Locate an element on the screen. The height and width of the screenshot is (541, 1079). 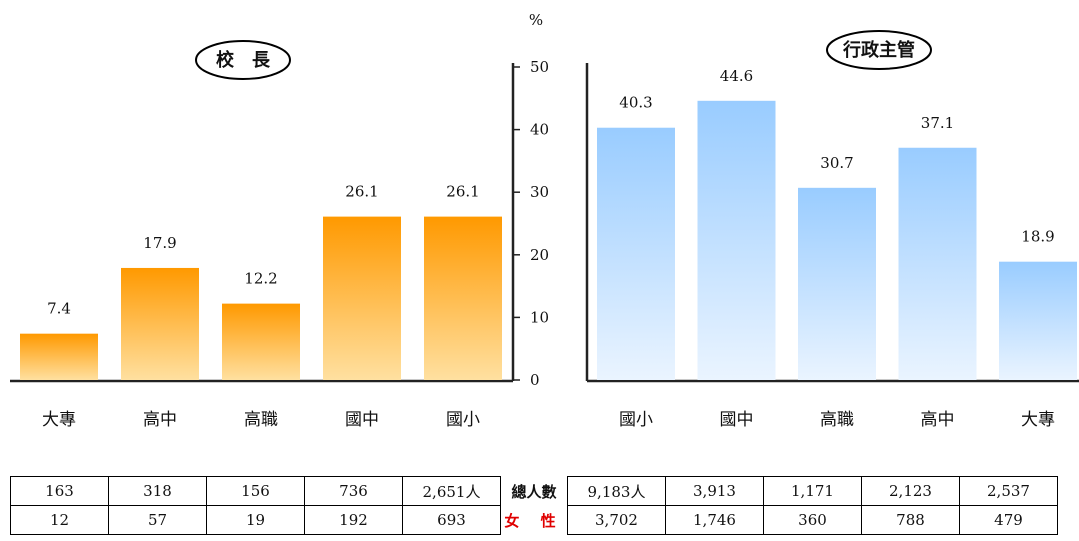
principal-value-label: 17.9 is located at coordinates (159, 243).